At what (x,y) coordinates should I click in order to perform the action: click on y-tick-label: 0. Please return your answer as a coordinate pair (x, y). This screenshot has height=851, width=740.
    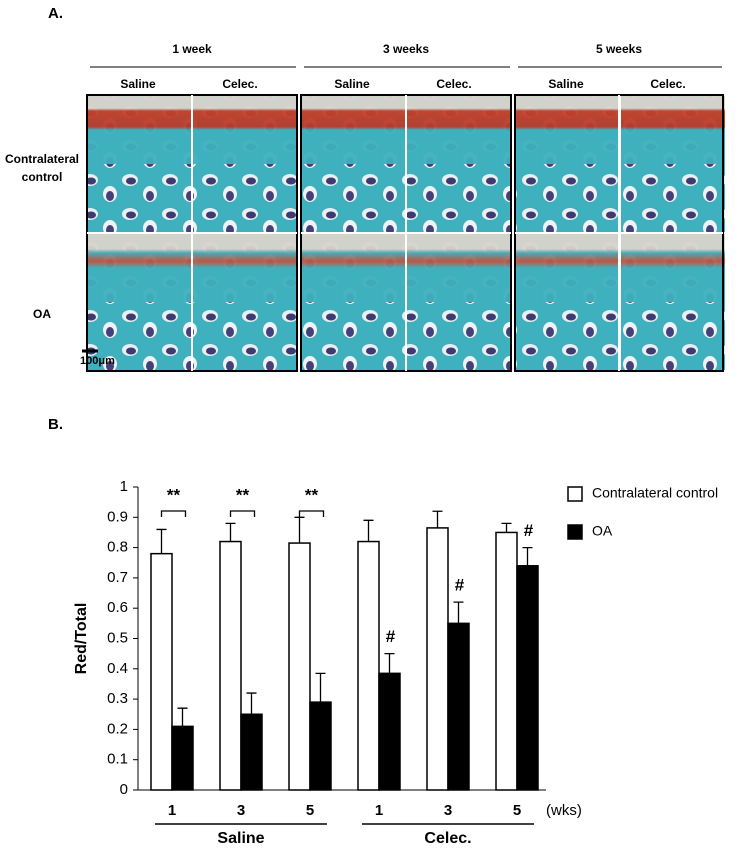
    Looking at the image, I should click on (124, 789).